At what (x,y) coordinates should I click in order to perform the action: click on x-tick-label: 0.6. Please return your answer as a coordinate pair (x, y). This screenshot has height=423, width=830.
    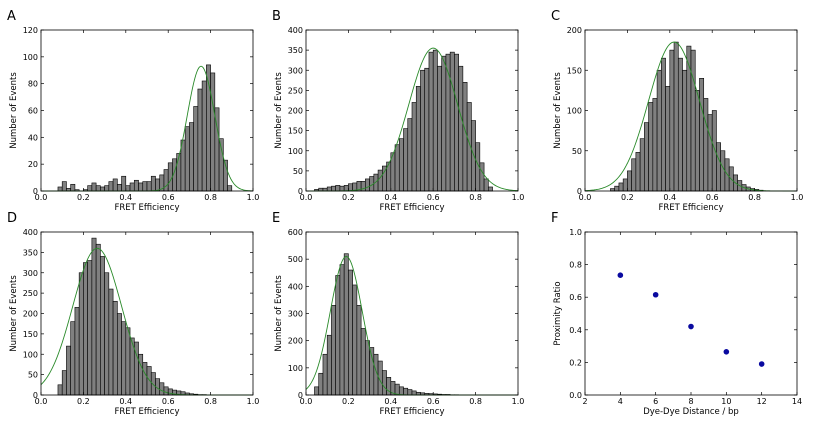
    Looking at the image, I should click on (433, 401).